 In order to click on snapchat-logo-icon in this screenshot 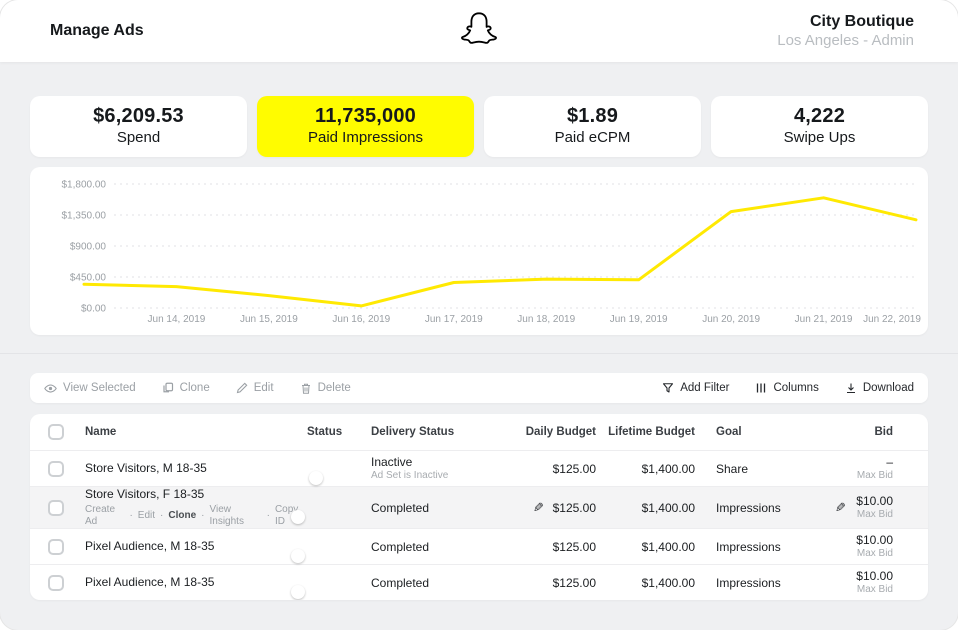, I will do `click(479, 31)`.